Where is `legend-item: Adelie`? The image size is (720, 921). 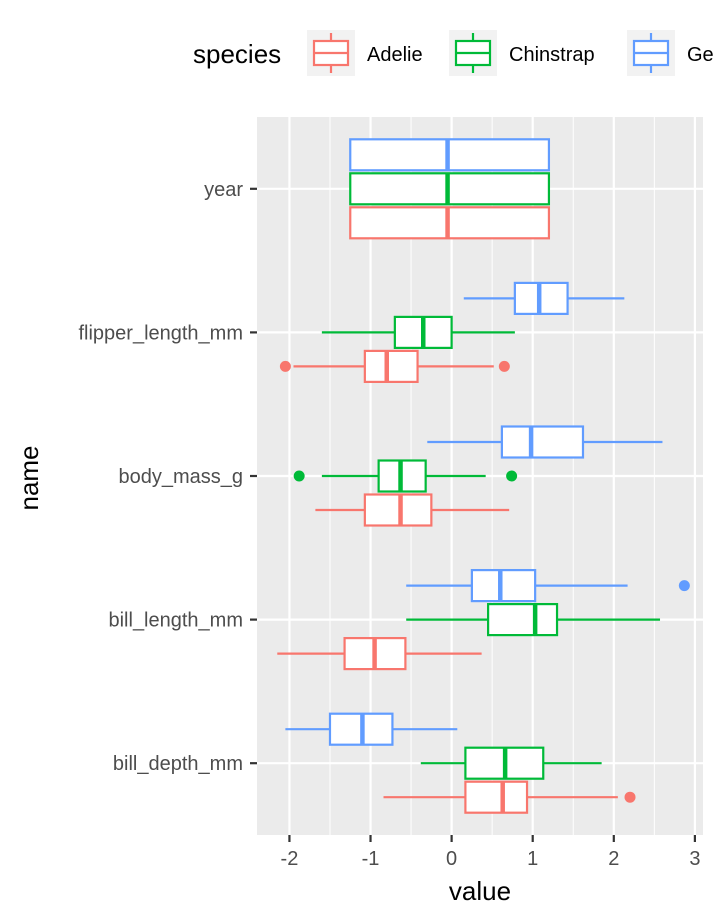 legend-item: Adelie is located at coordinates (365, 53).